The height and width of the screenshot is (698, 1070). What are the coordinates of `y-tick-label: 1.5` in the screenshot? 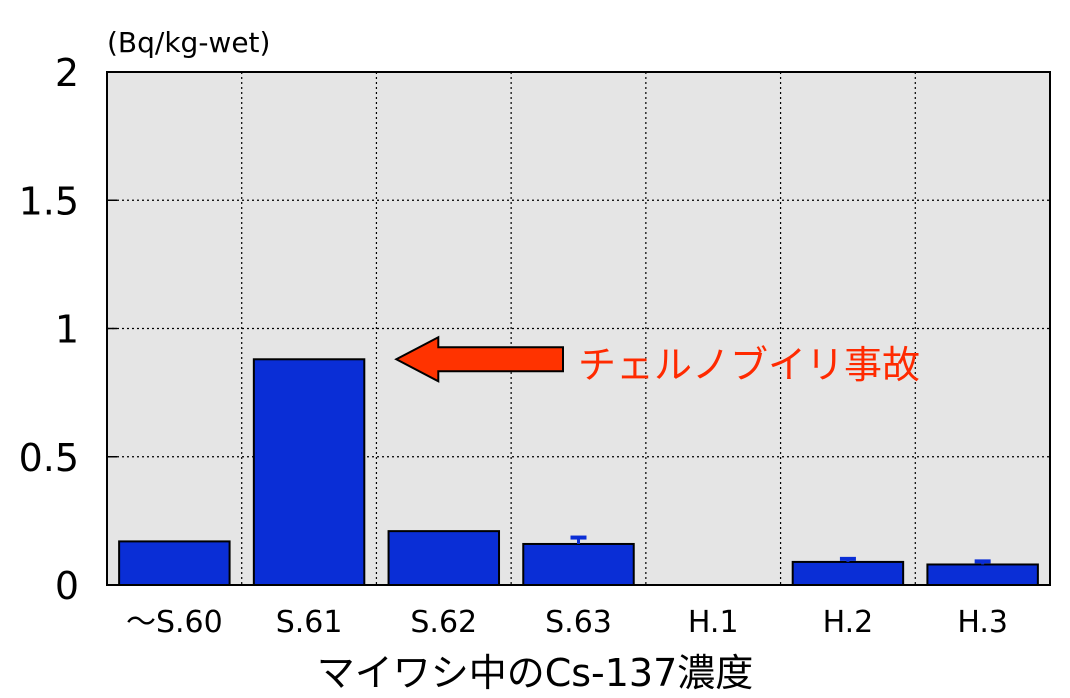 It's located at (49, 201).